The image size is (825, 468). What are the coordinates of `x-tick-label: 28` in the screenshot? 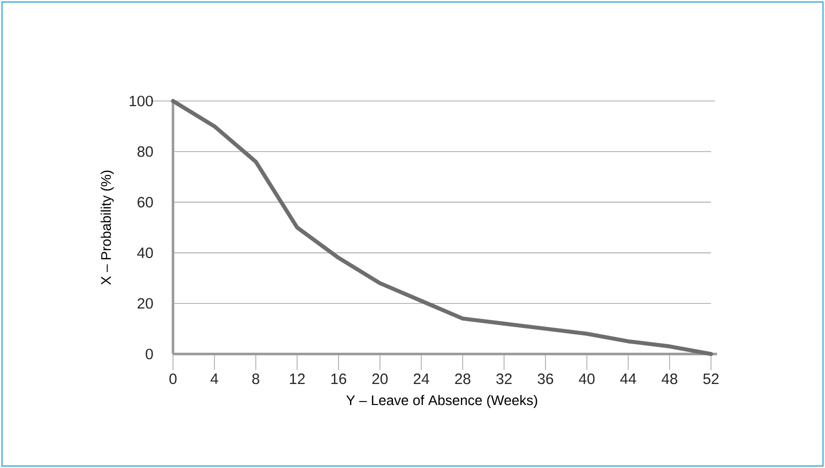 It's located at (462, 379).